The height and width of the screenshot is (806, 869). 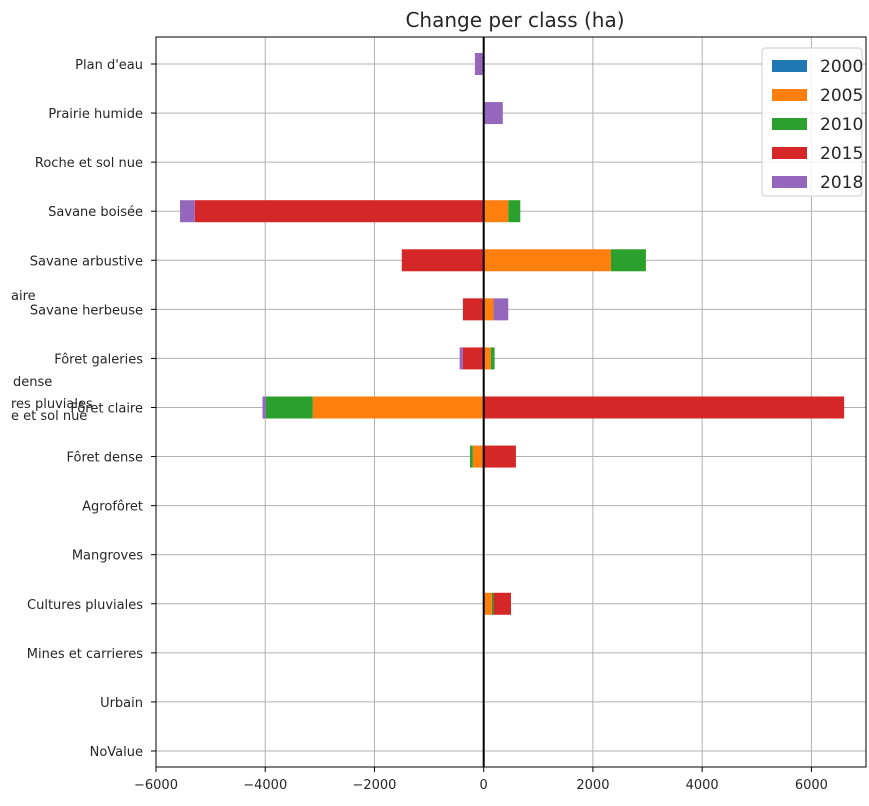 I want to click on y-tick-label-plan-d-eau: Plan d'eau, so click(x=109, y=65).